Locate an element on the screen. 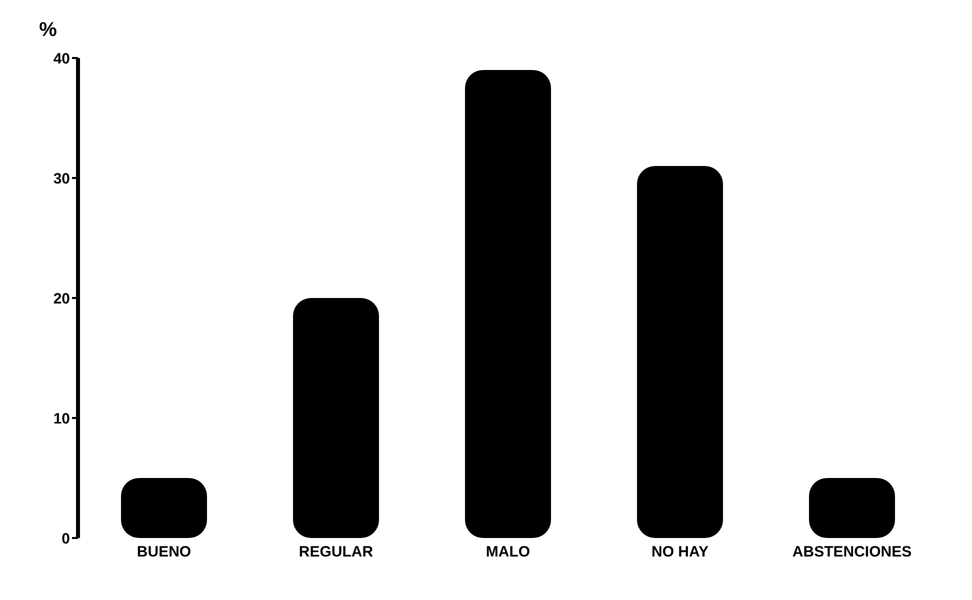  y-tick-label: 40 is located at coordinates (61, 59).